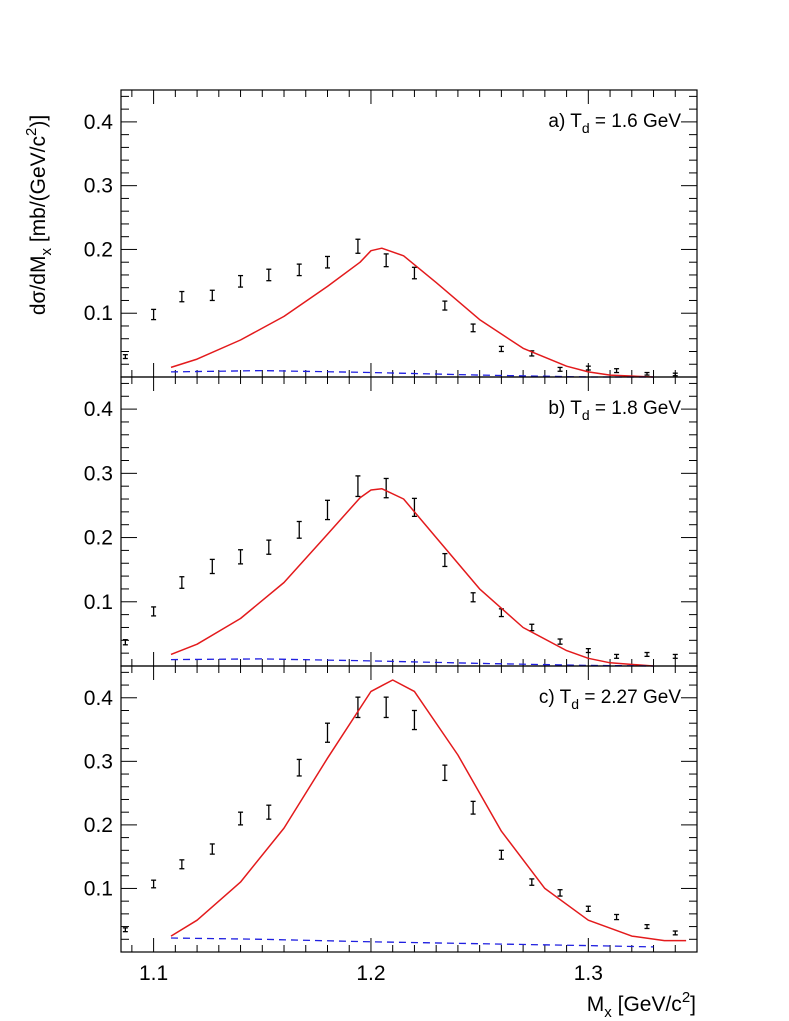 The height and width of the screenshot is (1021, 789). Describe the element at coordinates (31, 132) in the screenshot. I see `y-axis-label-sup: 2` at that location.